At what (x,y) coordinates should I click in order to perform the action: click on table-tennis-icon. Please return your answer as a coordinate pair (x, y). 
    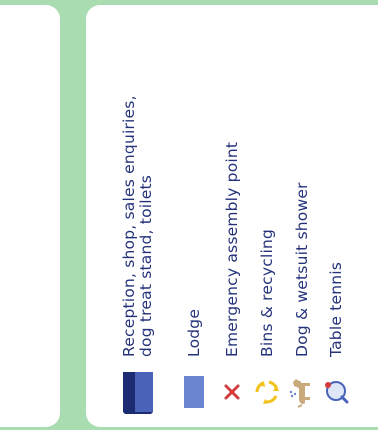
    Looking at the image, I should click on (336, 392).